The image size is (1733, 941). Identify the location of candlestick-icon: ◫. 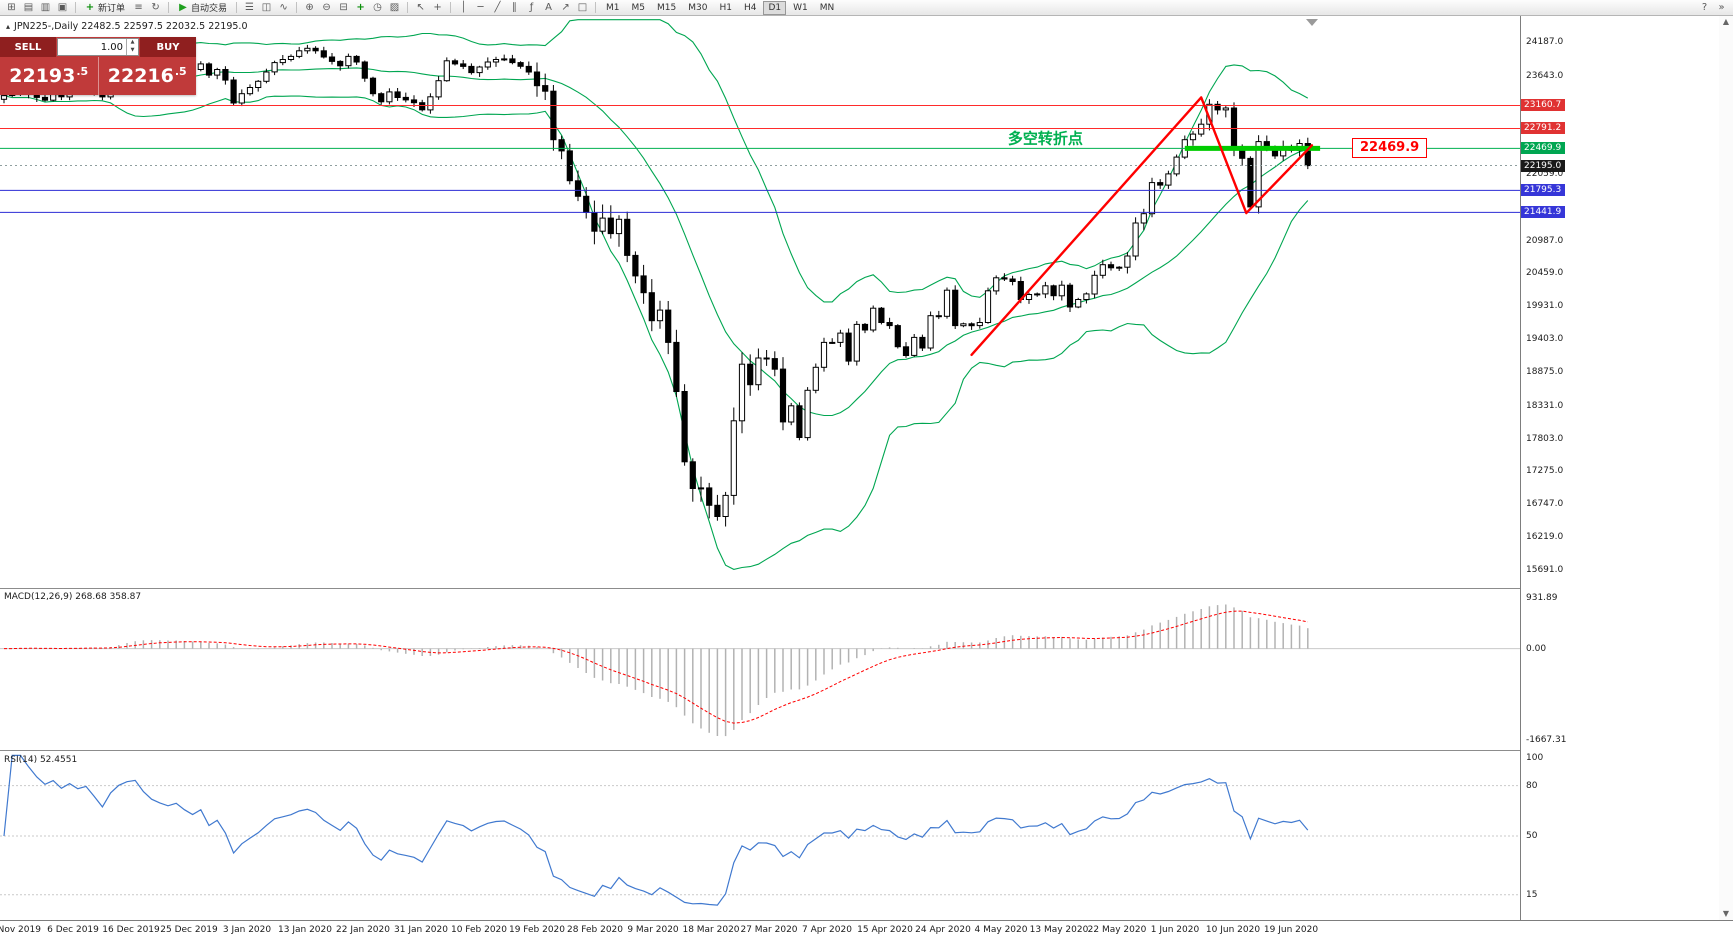
(266, 7).